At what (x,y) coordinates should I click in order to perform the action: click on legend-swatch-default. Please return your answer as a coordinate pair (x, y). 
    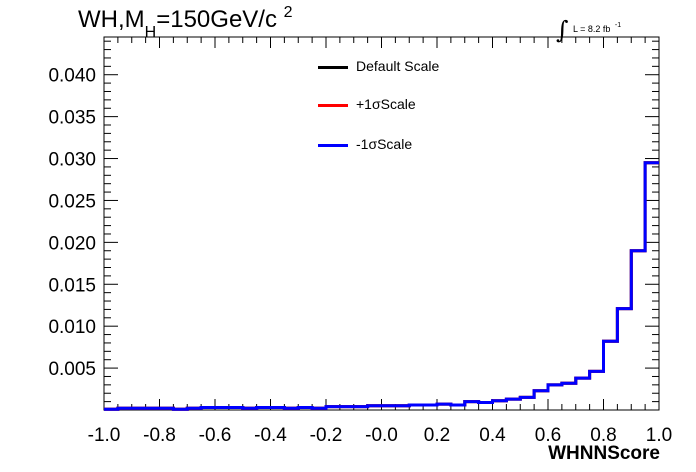
    Looking at the image, I should click on (333, 67).